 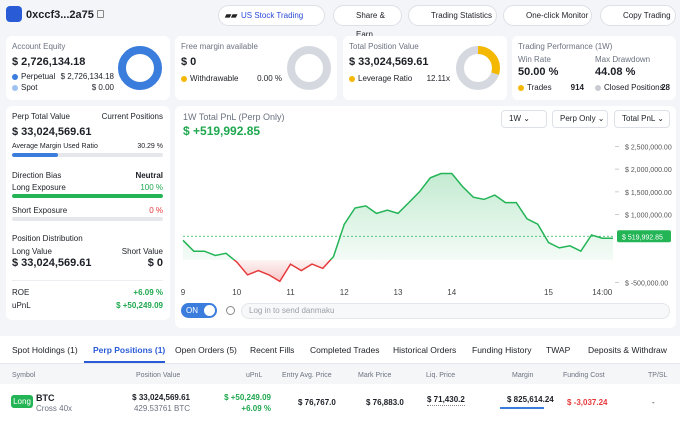 I want to click on dropdown: Perp Only ⌄, so click(x=580, y=119).